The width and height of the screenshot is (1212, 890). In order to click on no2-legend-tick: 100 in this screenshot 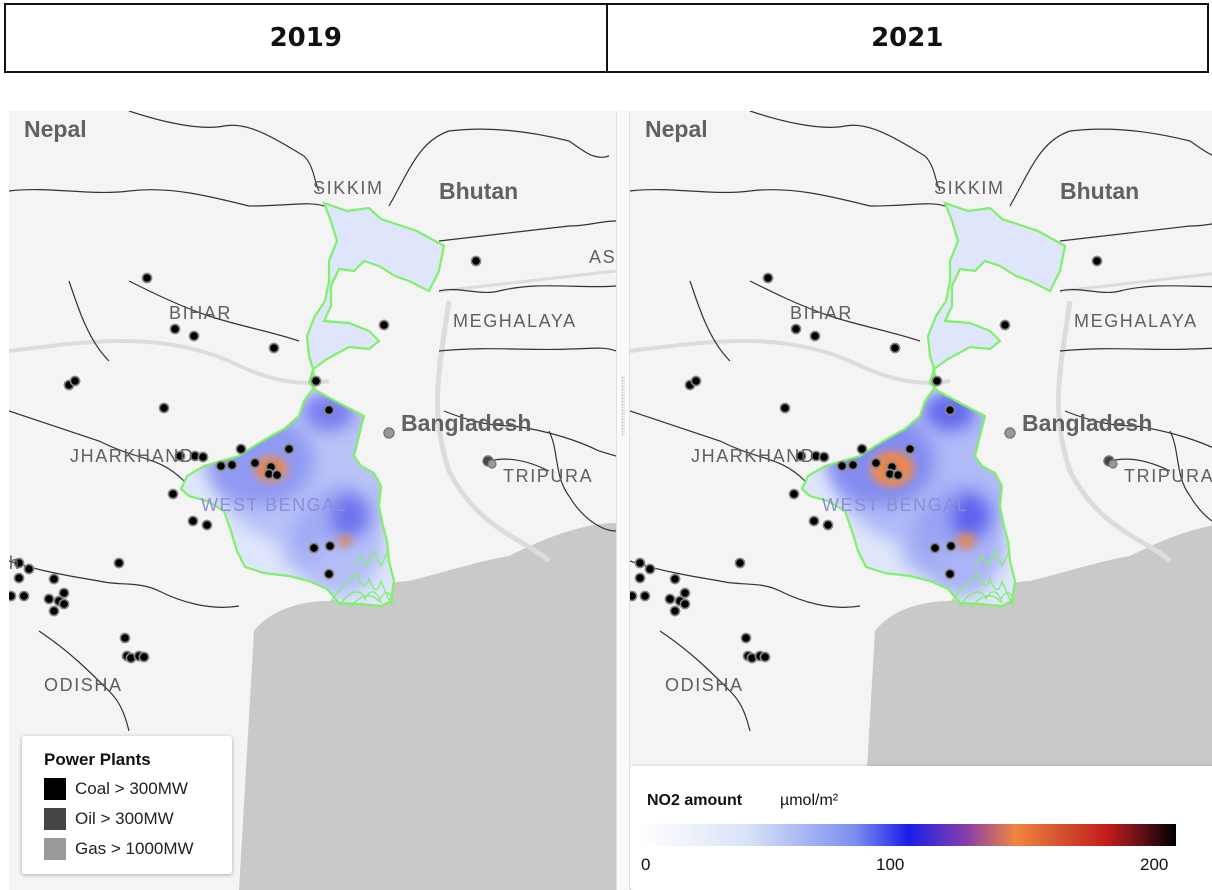, I will do `click(890, 864)`.